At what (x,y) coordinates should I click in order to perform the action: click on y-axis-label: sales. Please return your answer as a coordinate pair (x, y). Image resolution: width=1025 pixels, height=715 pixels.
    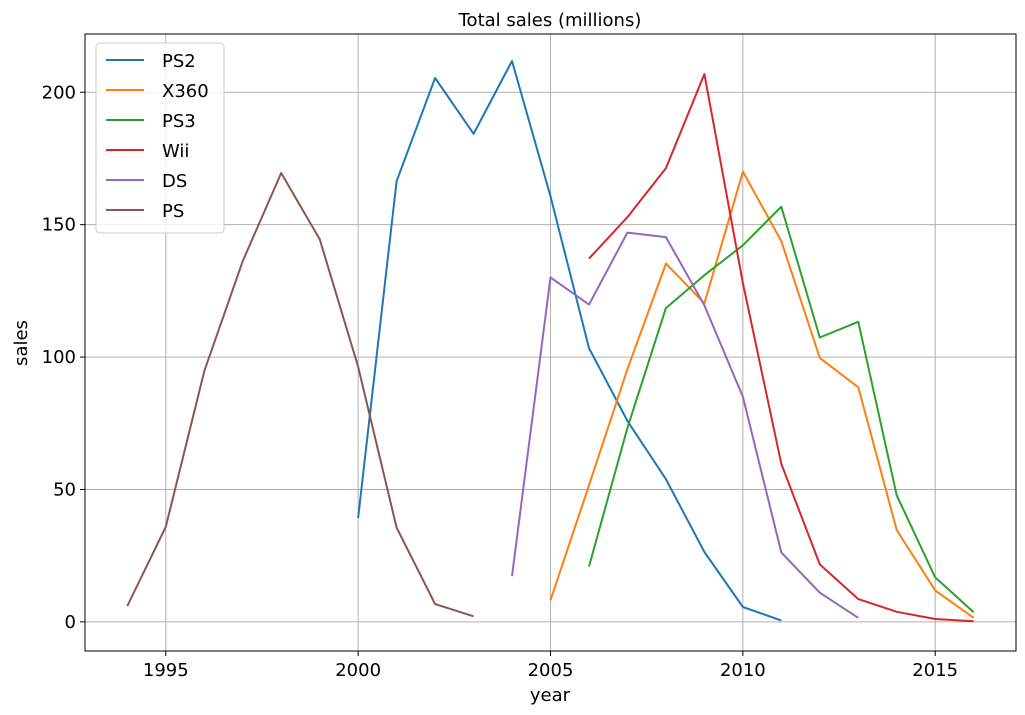
    Looking at the image, I should click on (21, 343).